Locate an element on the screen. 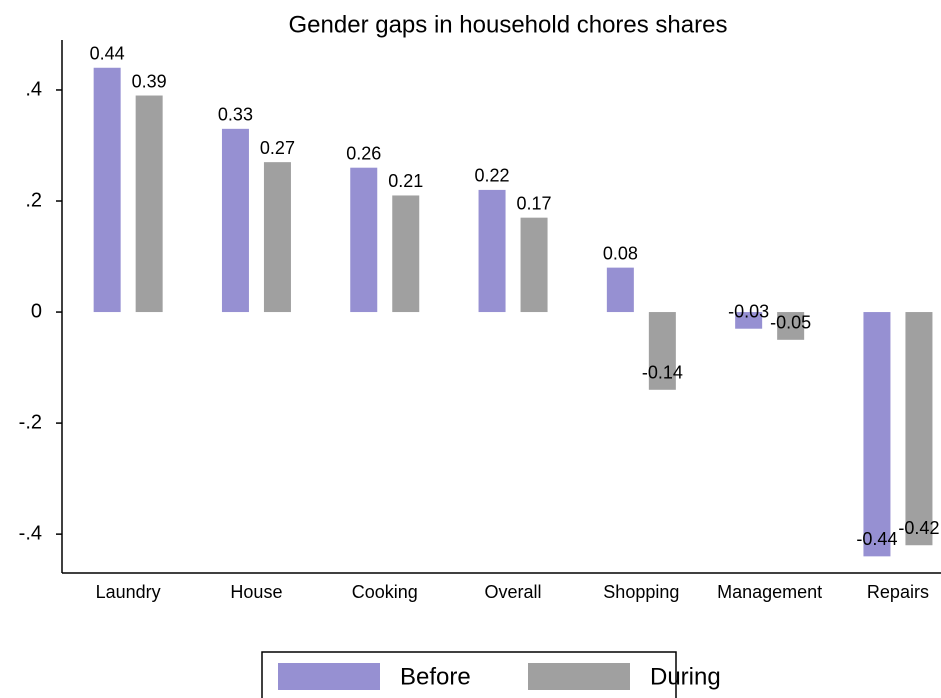 The height and width of the screenshot is (698, 941). x-tick-label: Laundry is located at coordinates (128, 592).